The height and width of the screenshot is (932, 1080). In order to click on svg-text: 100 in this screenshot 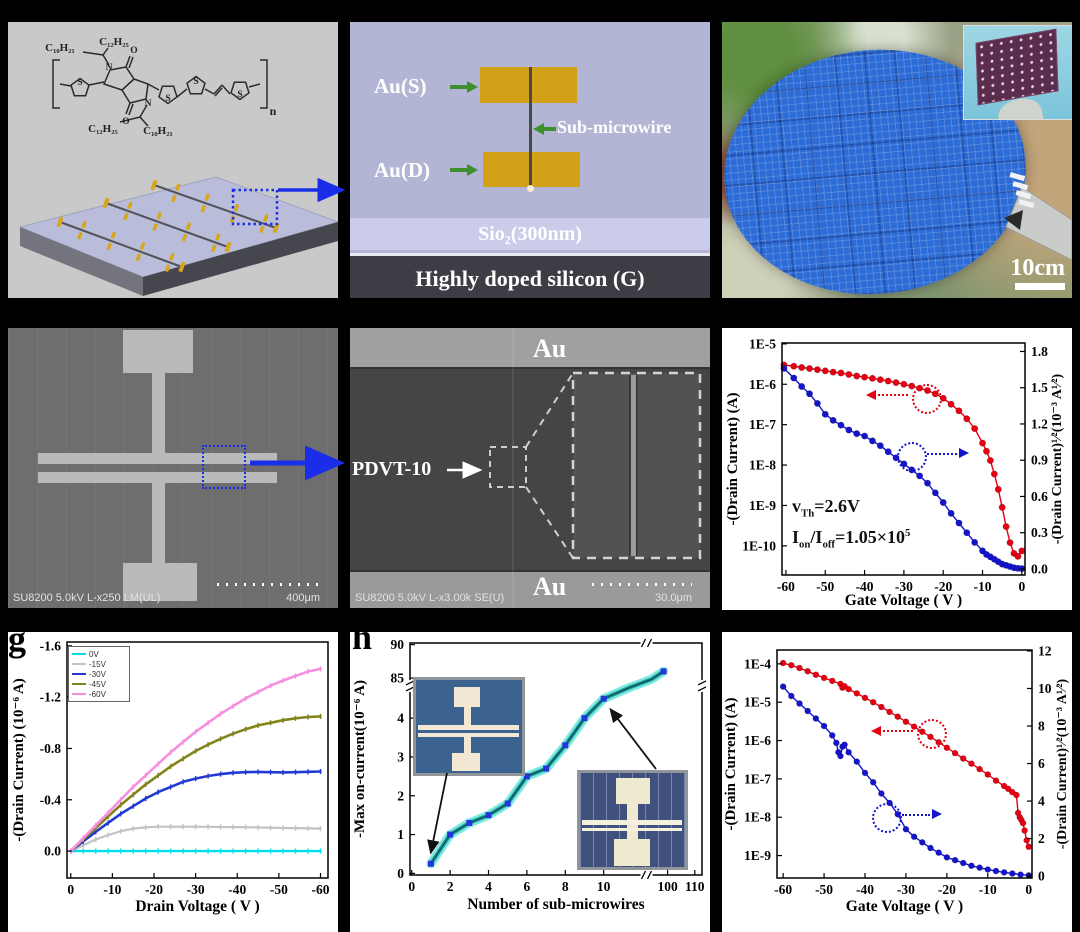, I will do `click(667, 886)`.